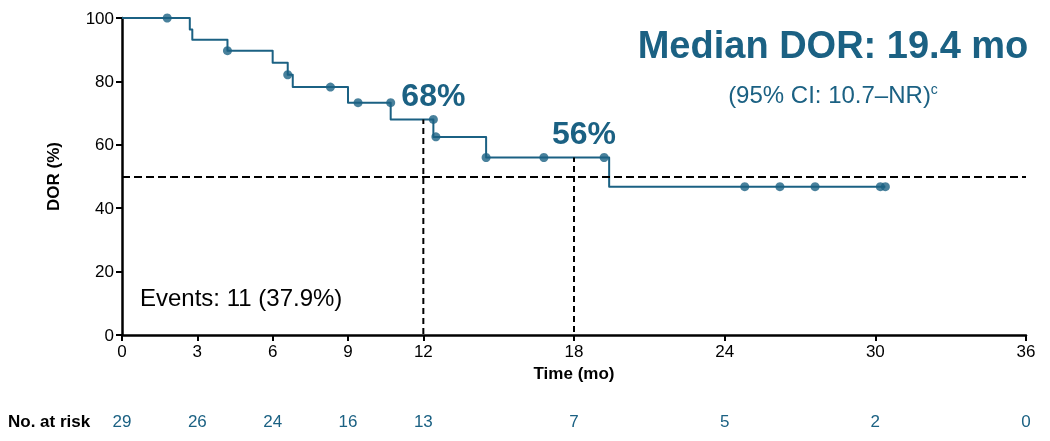  Describe the element at coordinates (104, 145) in the screenshot. I see `y-tick-label: 60` at that location.